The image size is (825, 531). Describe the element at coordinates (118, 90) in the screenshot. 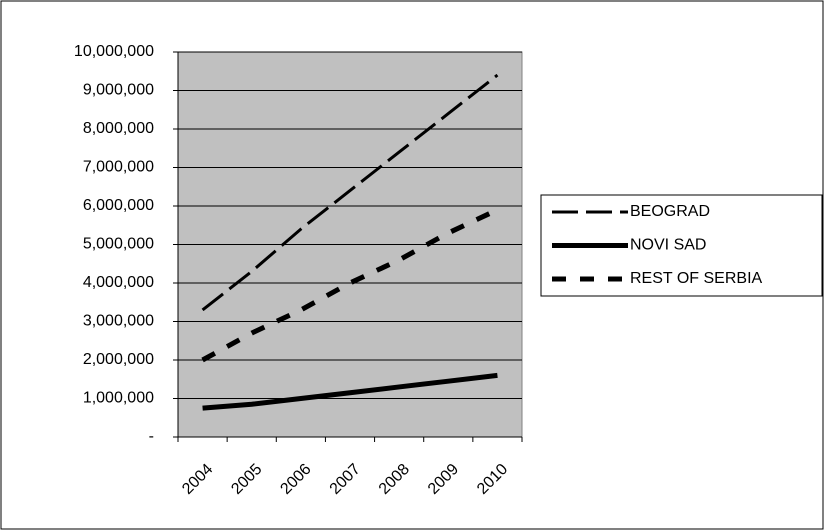

I see `y-tick-label: 9,000,000` at that location.